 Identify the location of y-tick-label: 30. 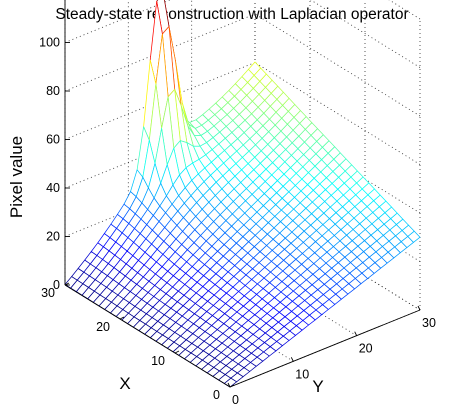
(429, 323).